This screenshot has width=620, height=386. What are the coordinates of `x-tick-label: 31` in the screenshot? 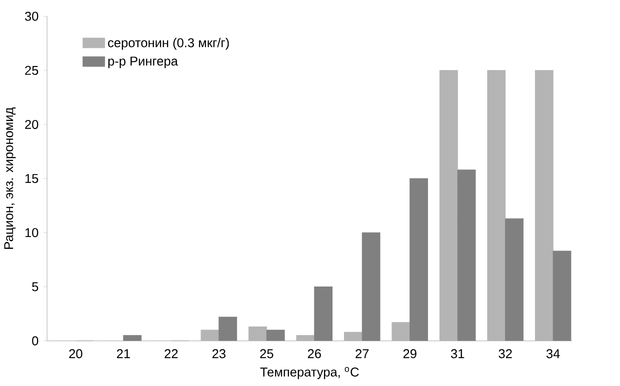 It's located at (457, 353).